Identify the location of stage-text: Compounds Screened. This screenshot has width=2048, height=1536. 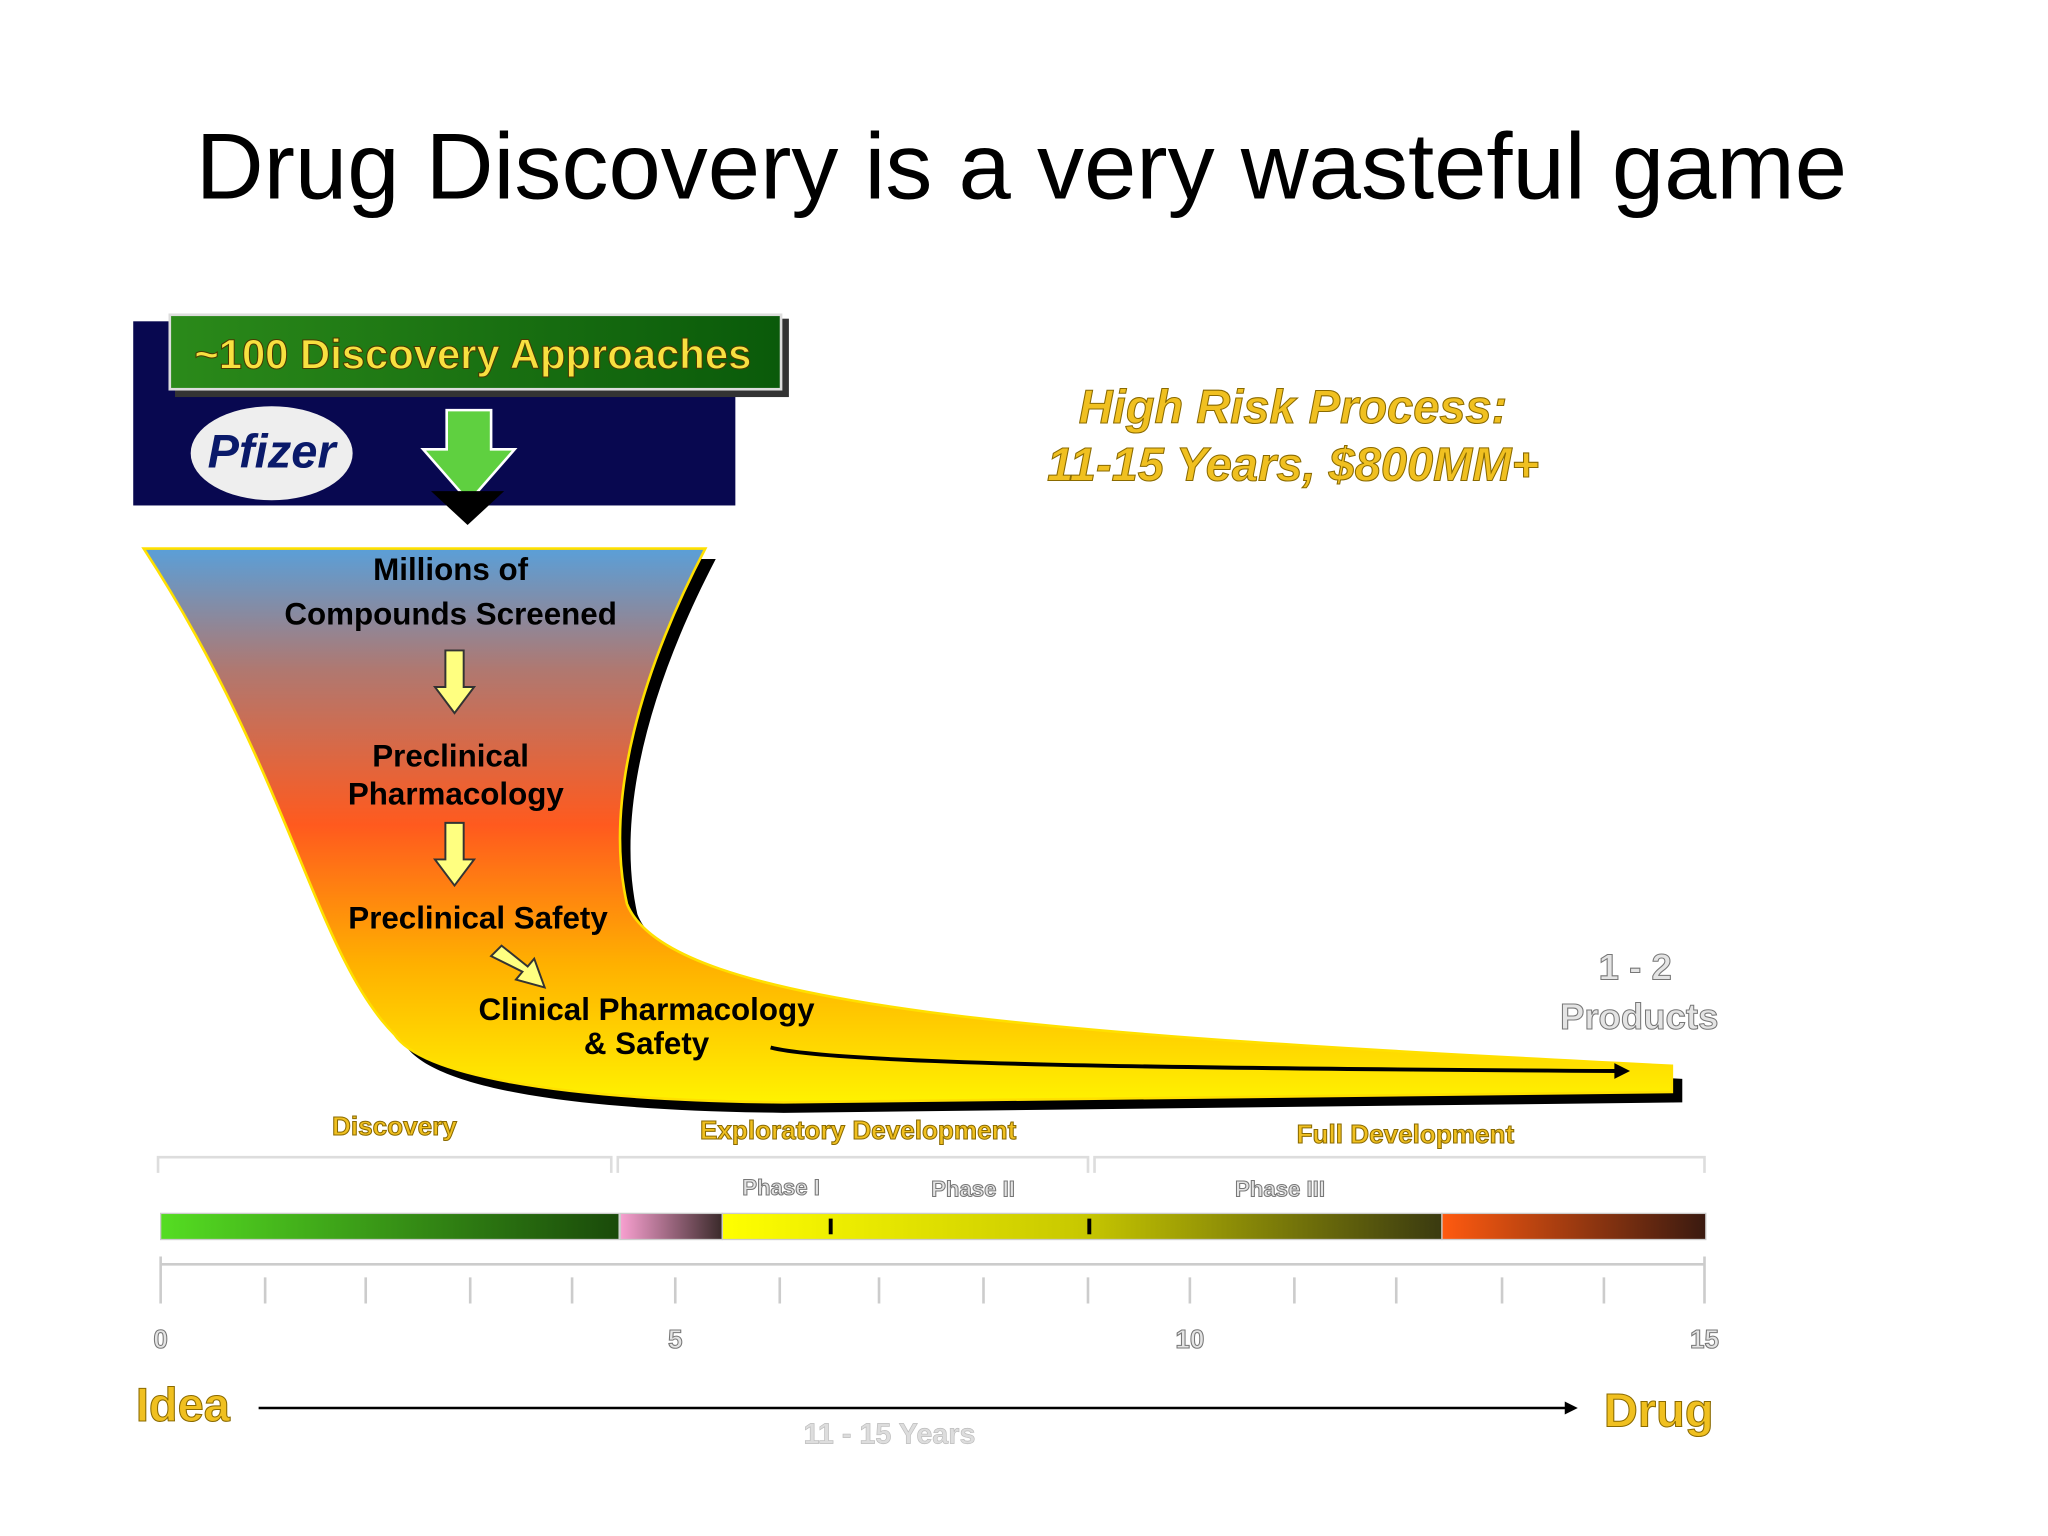
(450, 613).